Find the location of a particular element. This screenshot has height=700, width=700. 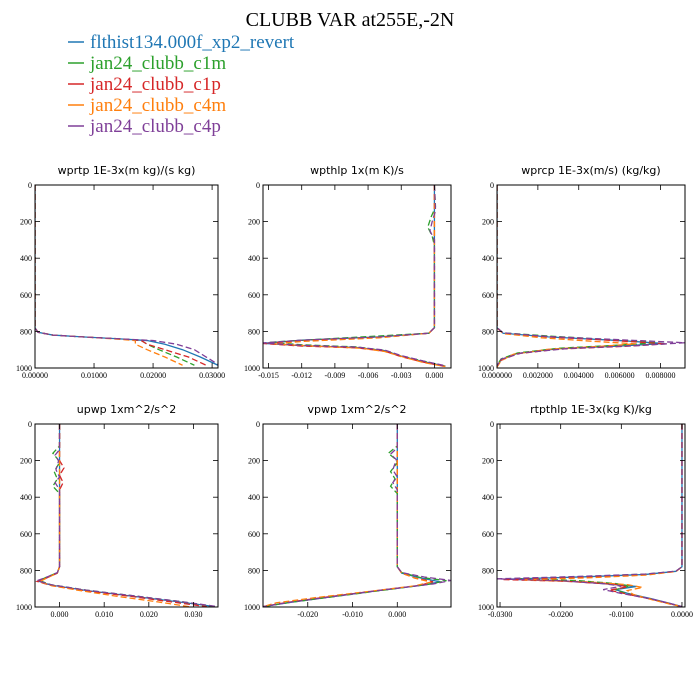

x-tick-label: -0.0200 is located at coordinates (560, 614).